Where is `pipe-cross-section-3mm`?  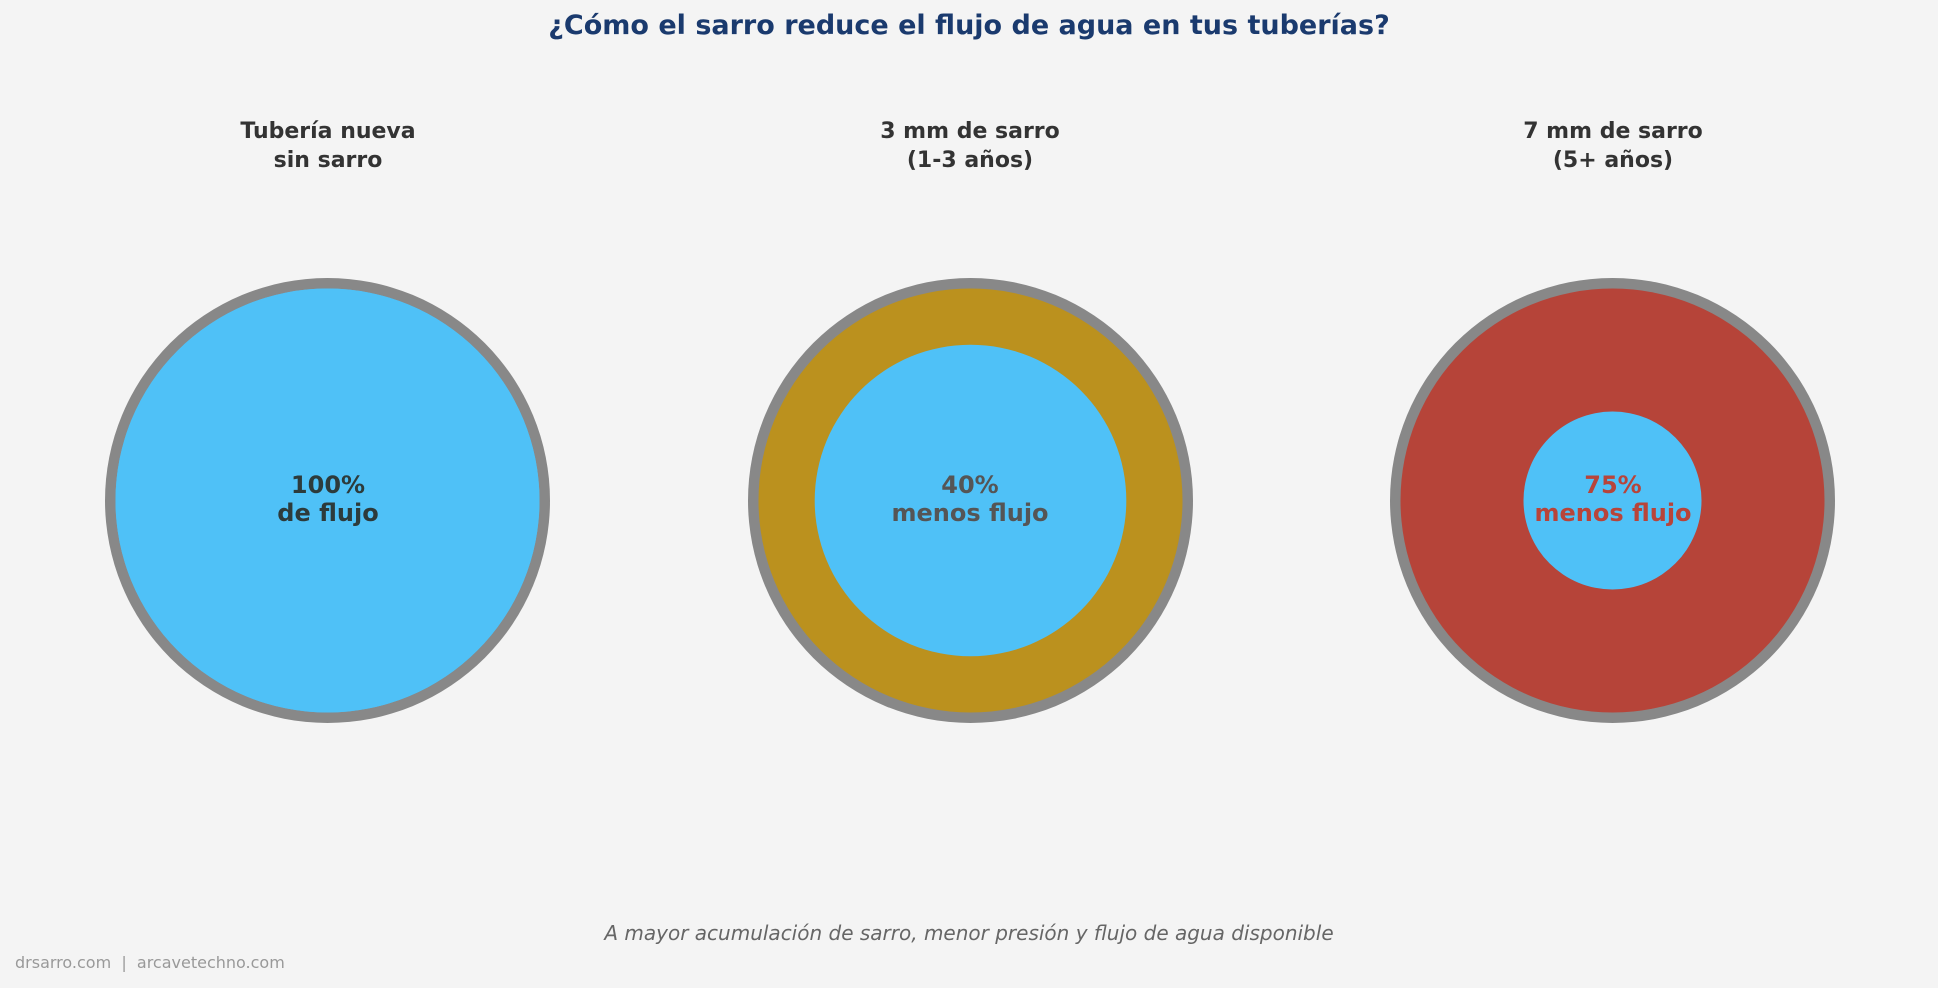 pipe-cross-section-3mm is located at coordinates (970, 500).